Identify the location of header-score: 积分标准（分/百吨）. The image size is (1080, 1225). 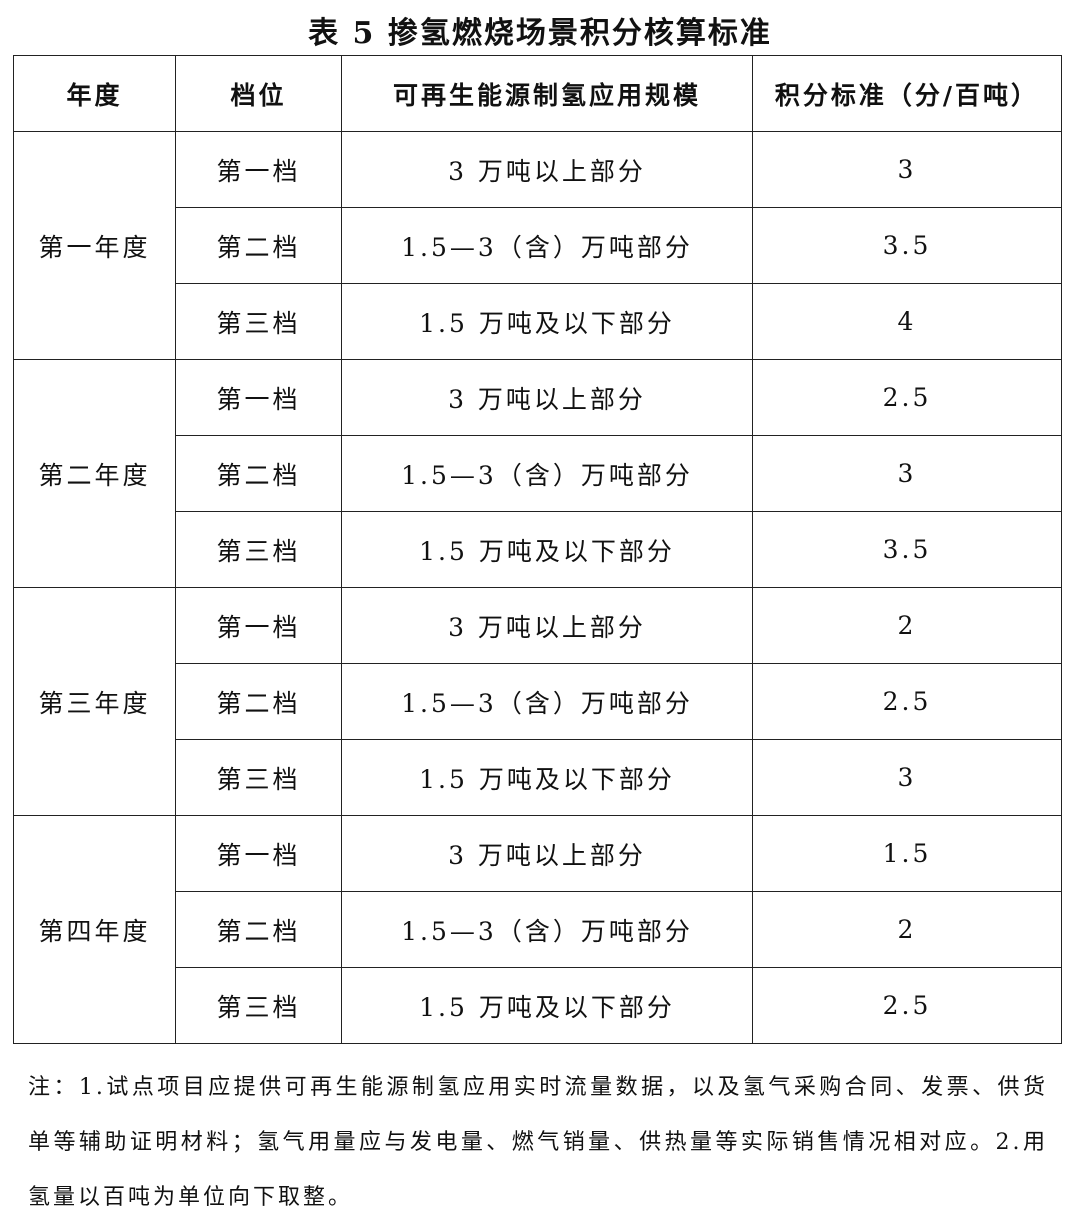
(907, 93).